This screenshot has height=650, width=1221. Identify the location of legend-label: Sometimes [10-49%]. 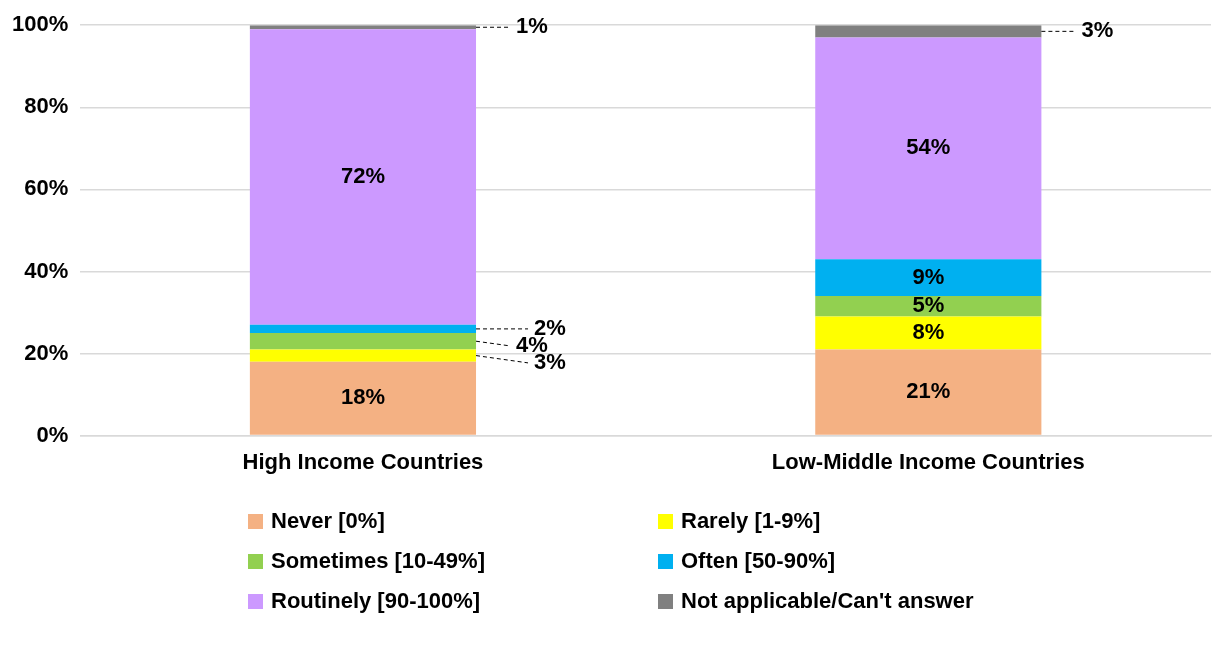
(378, 561).